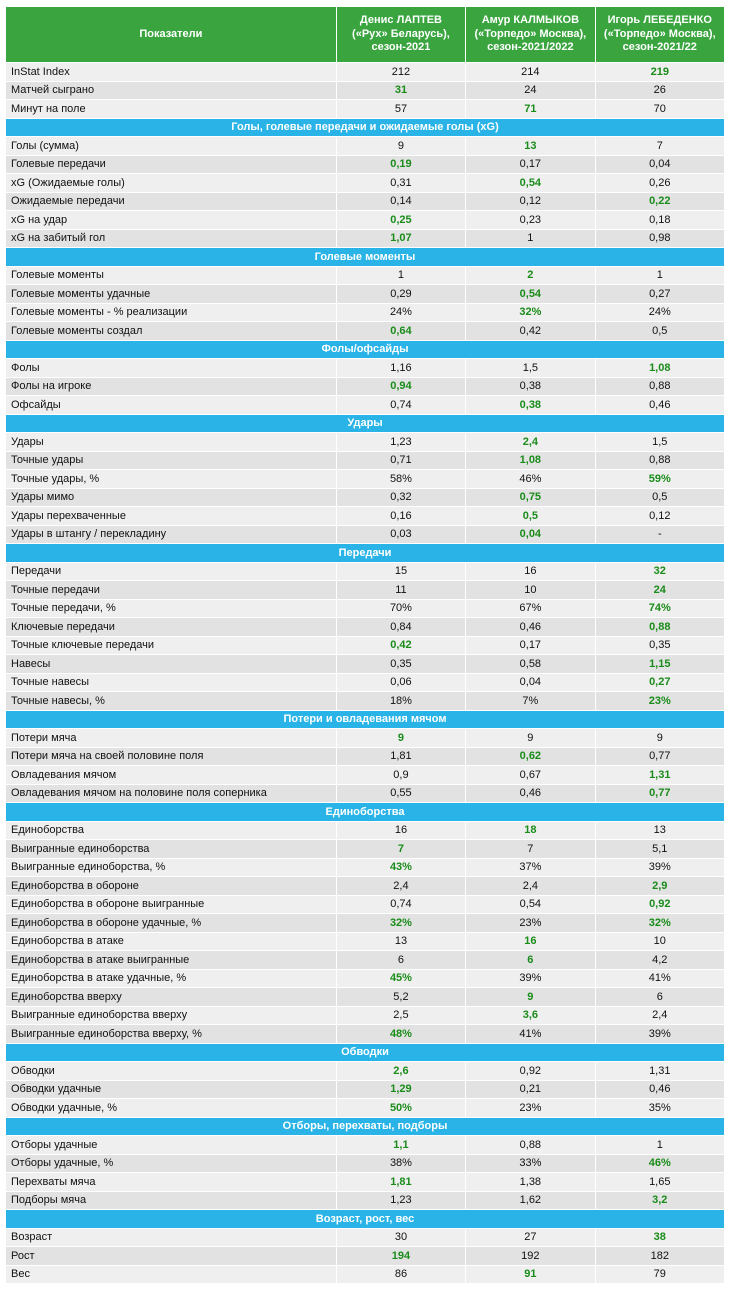  Describe the element at coordinates (401, 997) in the screenshot. I see `stat-value: 5,2` at that location.